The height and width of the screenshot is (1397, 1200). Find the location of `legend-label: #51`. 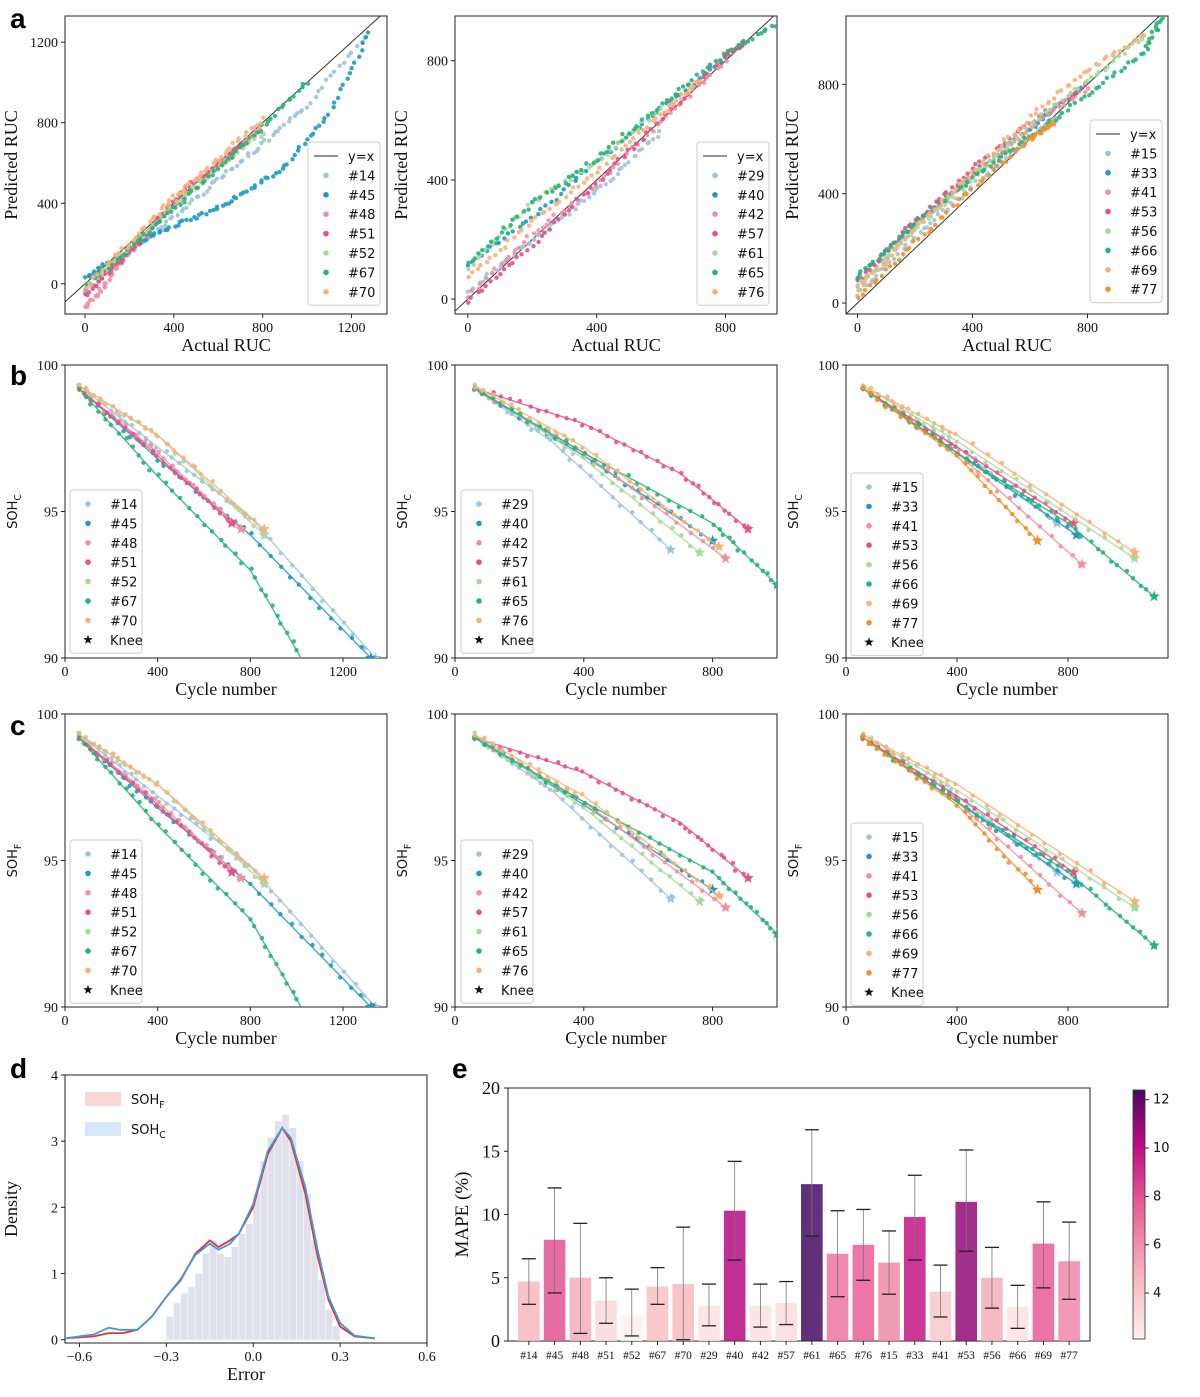

legend-label: #51 is located at coordinates (123, 563).